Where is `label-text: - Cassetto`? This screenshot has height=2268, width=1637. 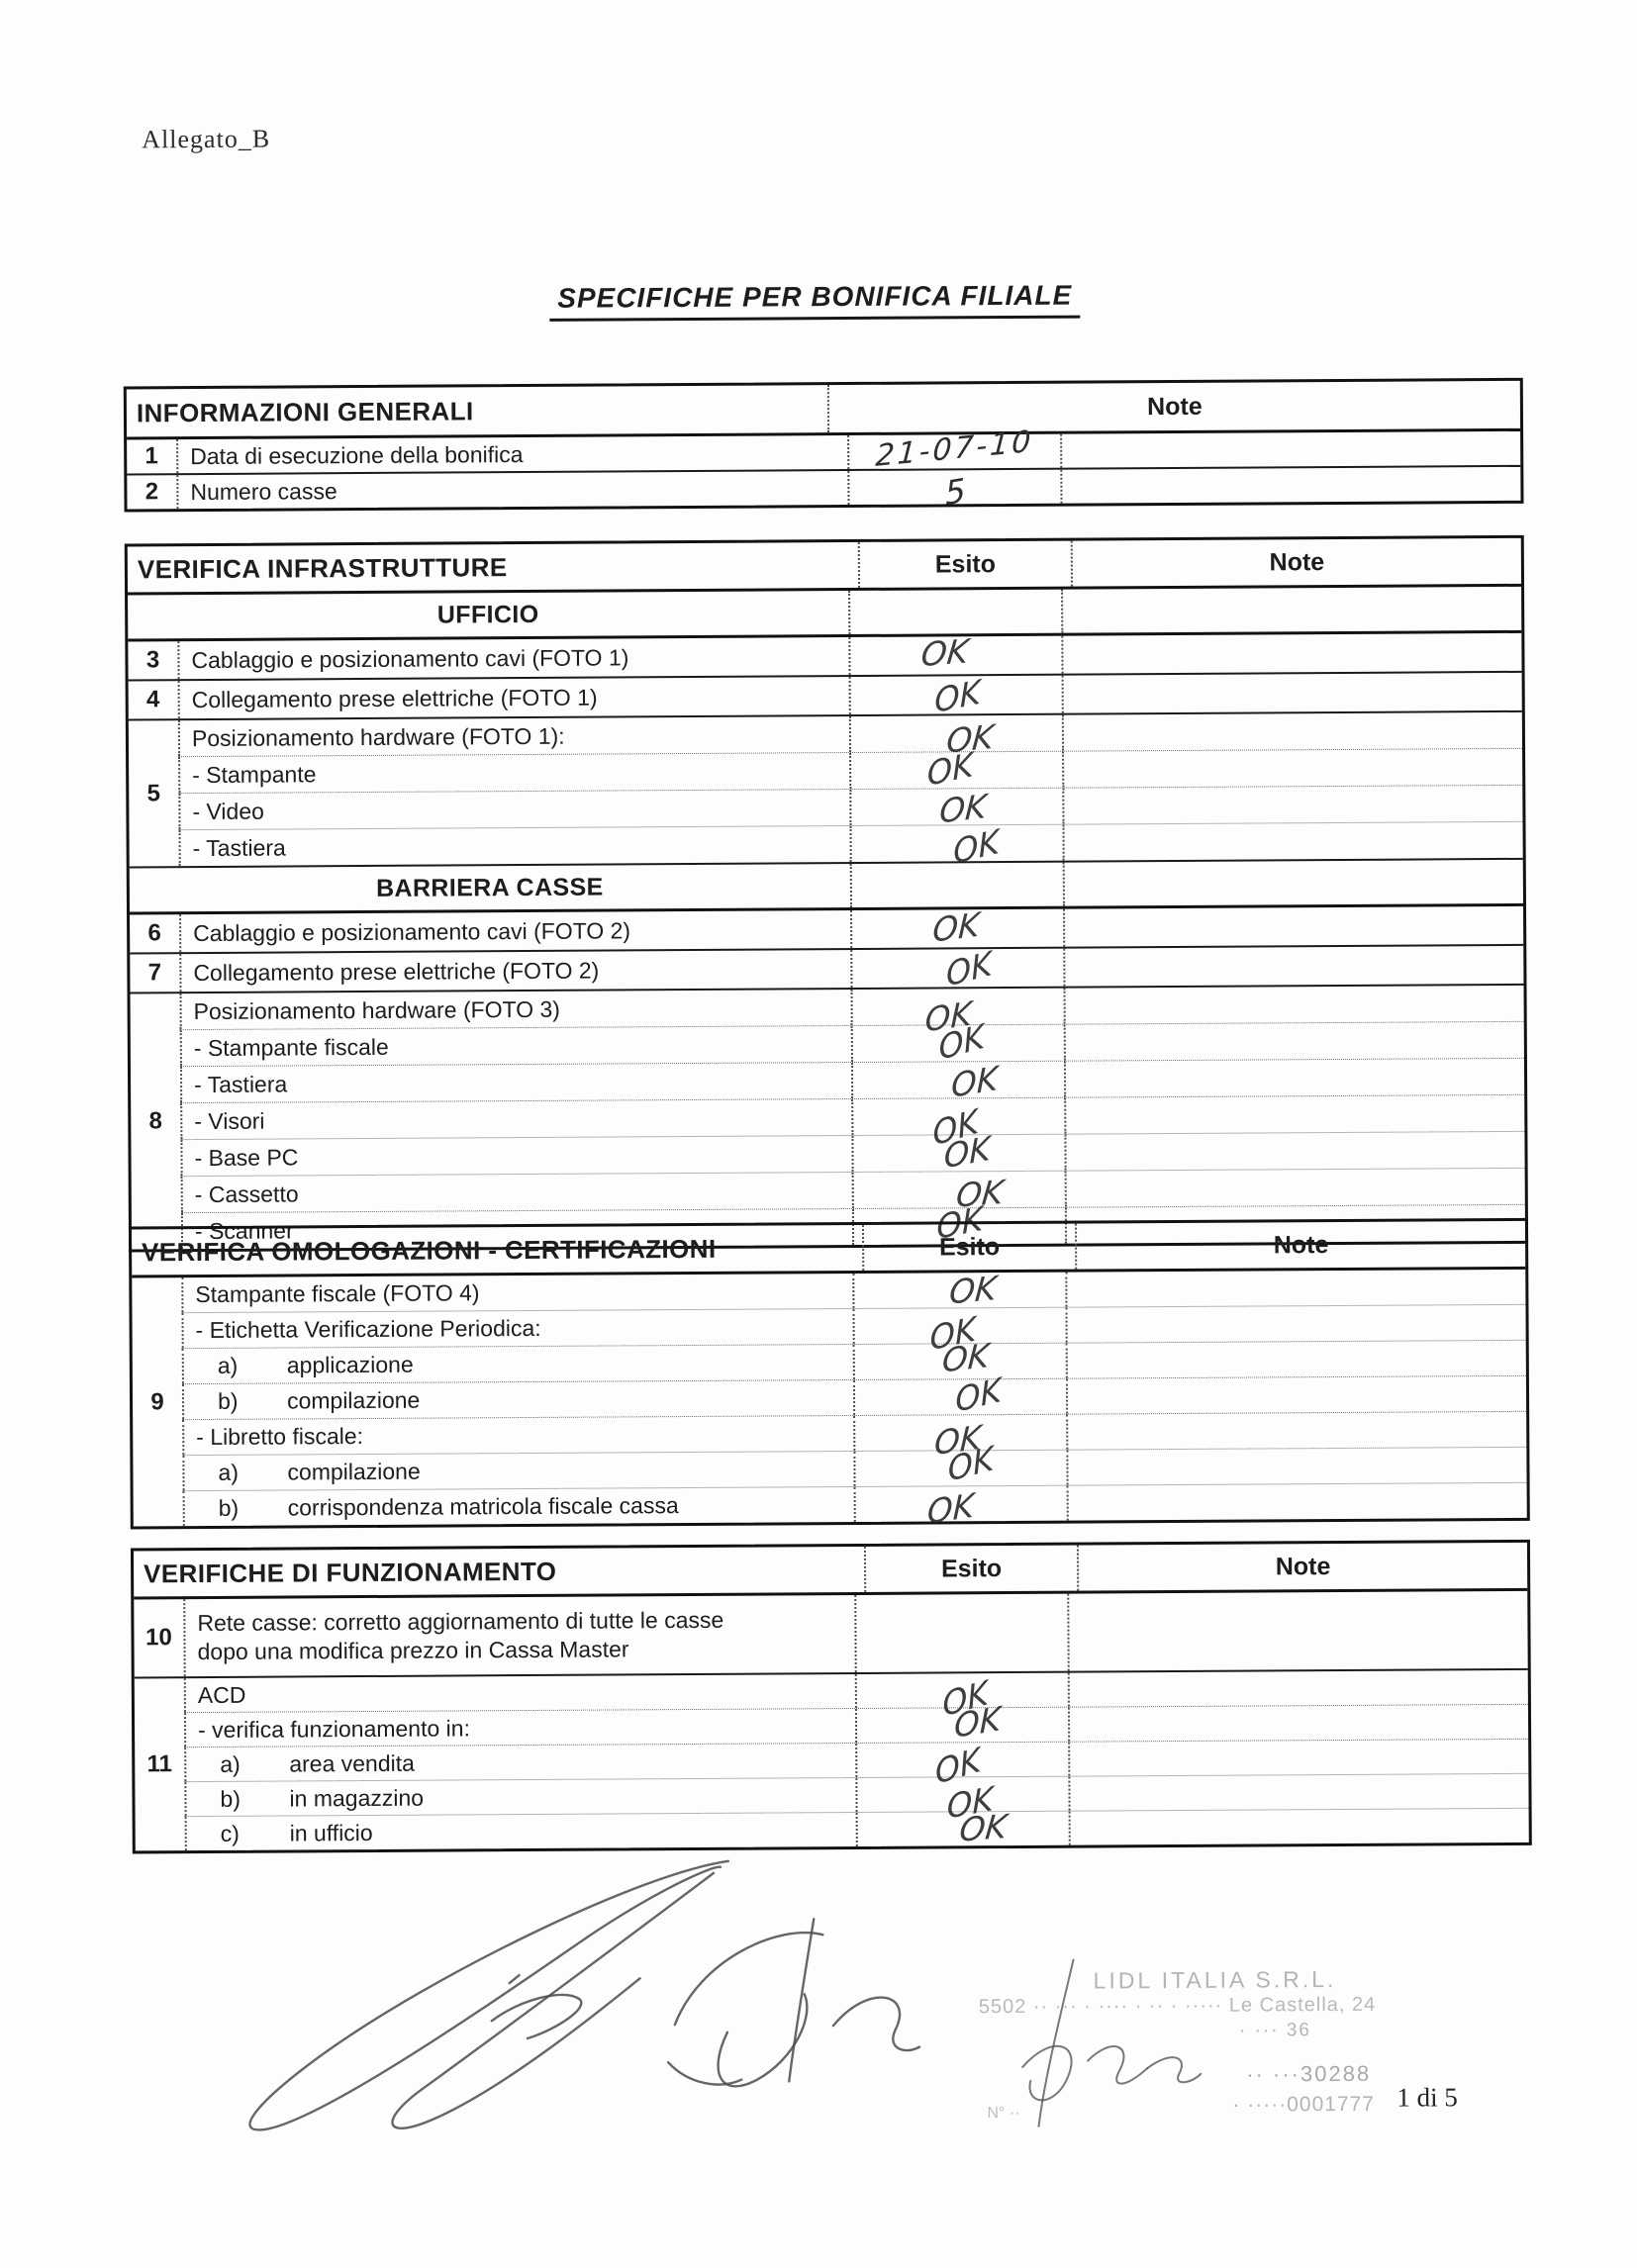
label-text: - Cassetto is located at coordinates (246, 1194).